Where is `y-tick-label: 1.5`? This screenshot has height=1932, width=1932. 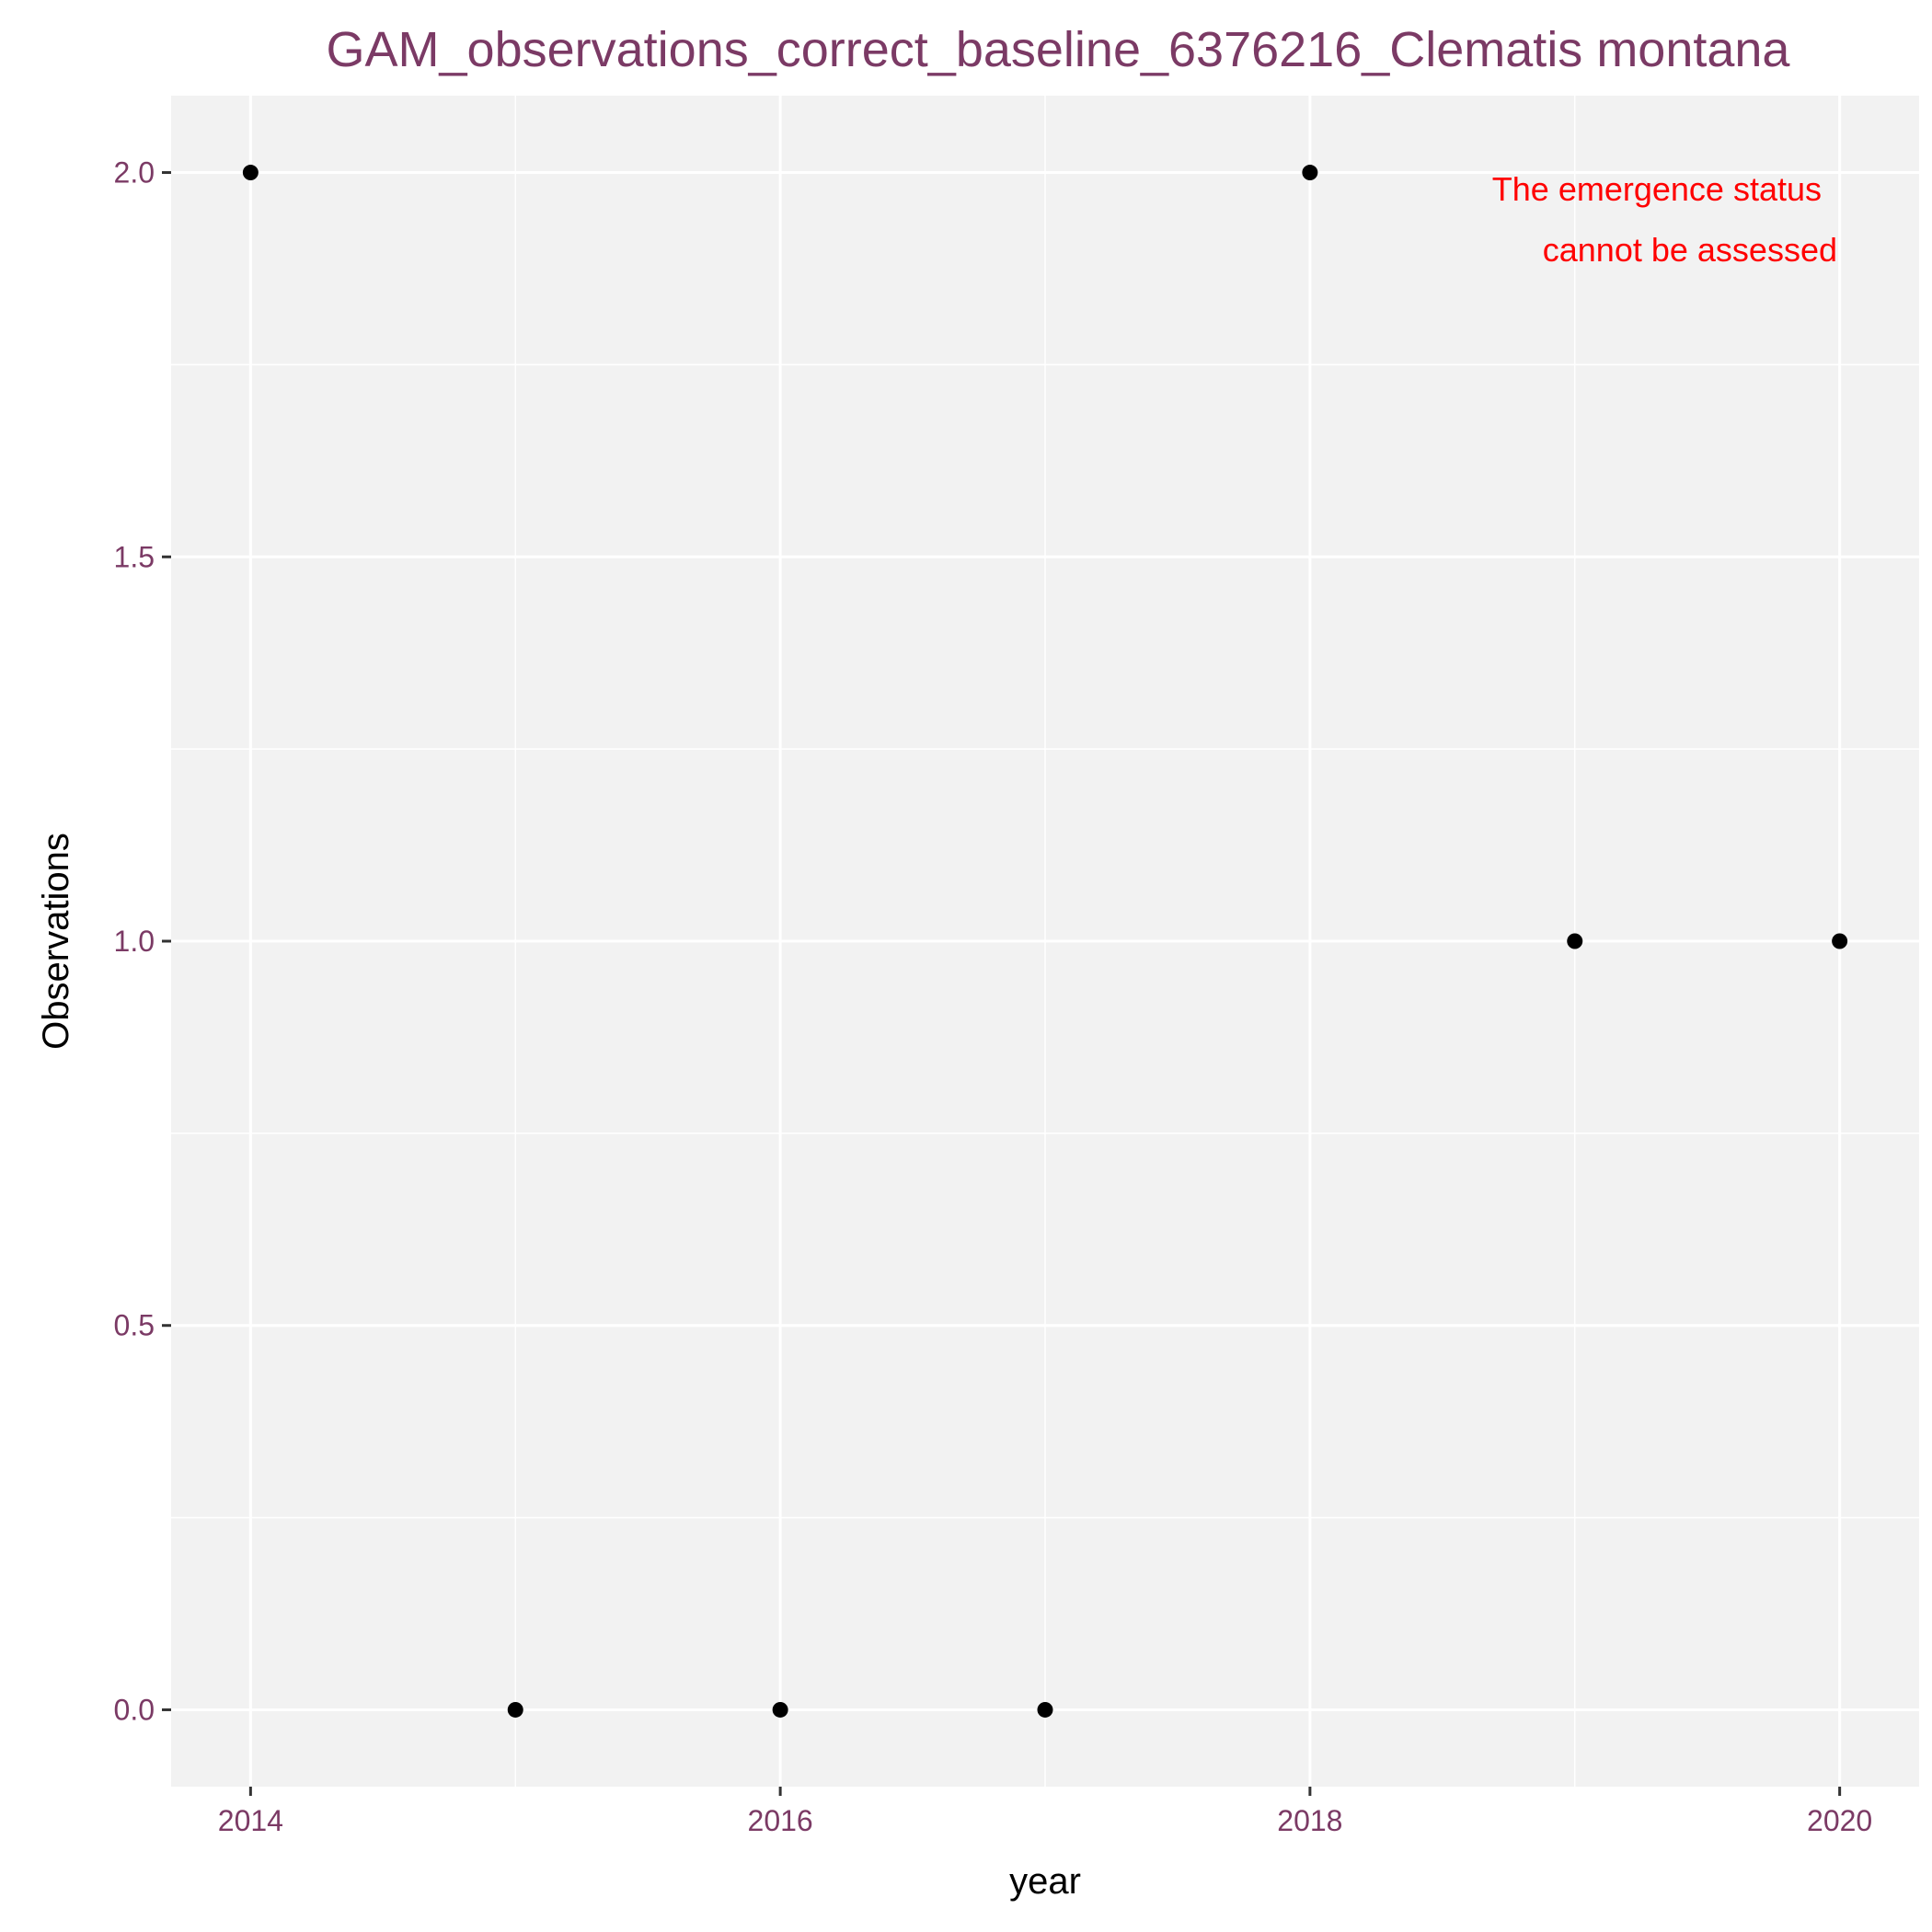
y-tick-label: 1.5 is located at coordinates (134, 556).